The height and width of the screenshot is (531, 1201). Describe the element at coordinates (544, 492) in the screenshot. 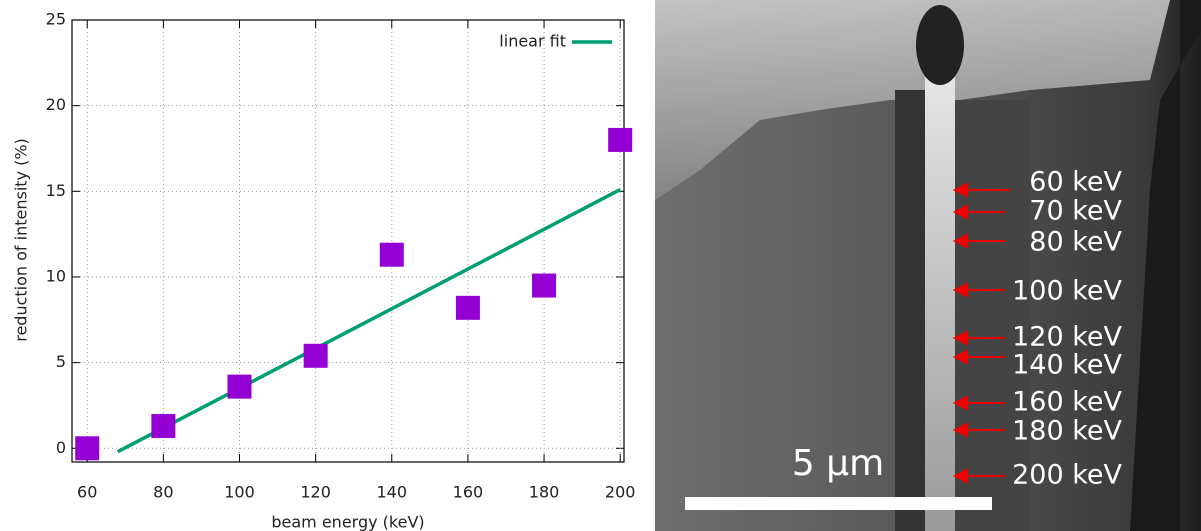

I see `x-tick-label: 180` at that location.